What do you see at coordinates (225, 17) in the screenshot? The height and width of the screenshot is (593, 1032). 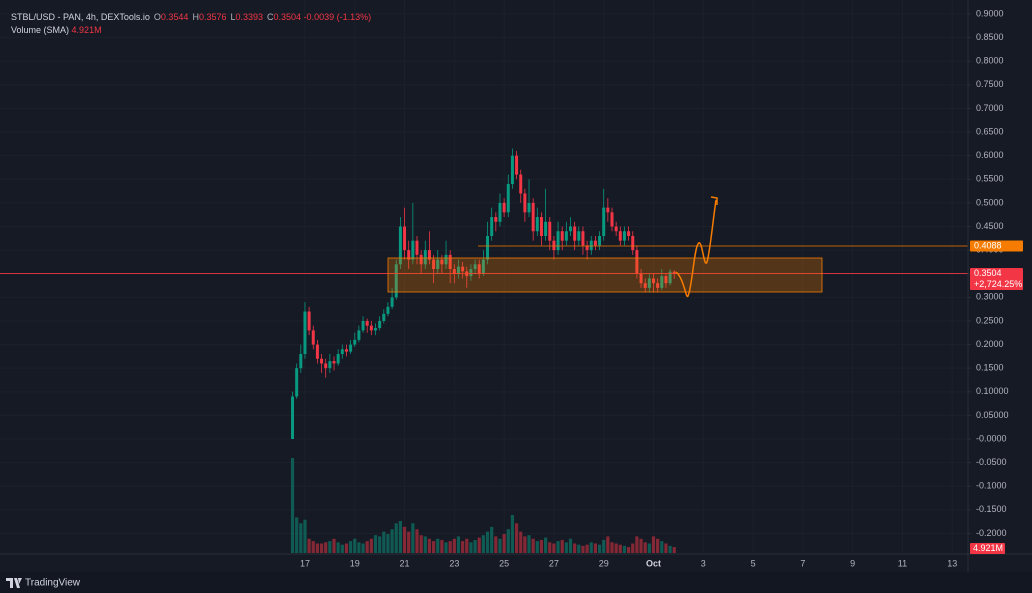 I see `ohlc-fields: O0.3544 H0.3576 L0.3393 C0.3504` at bounding box center [225, 17].